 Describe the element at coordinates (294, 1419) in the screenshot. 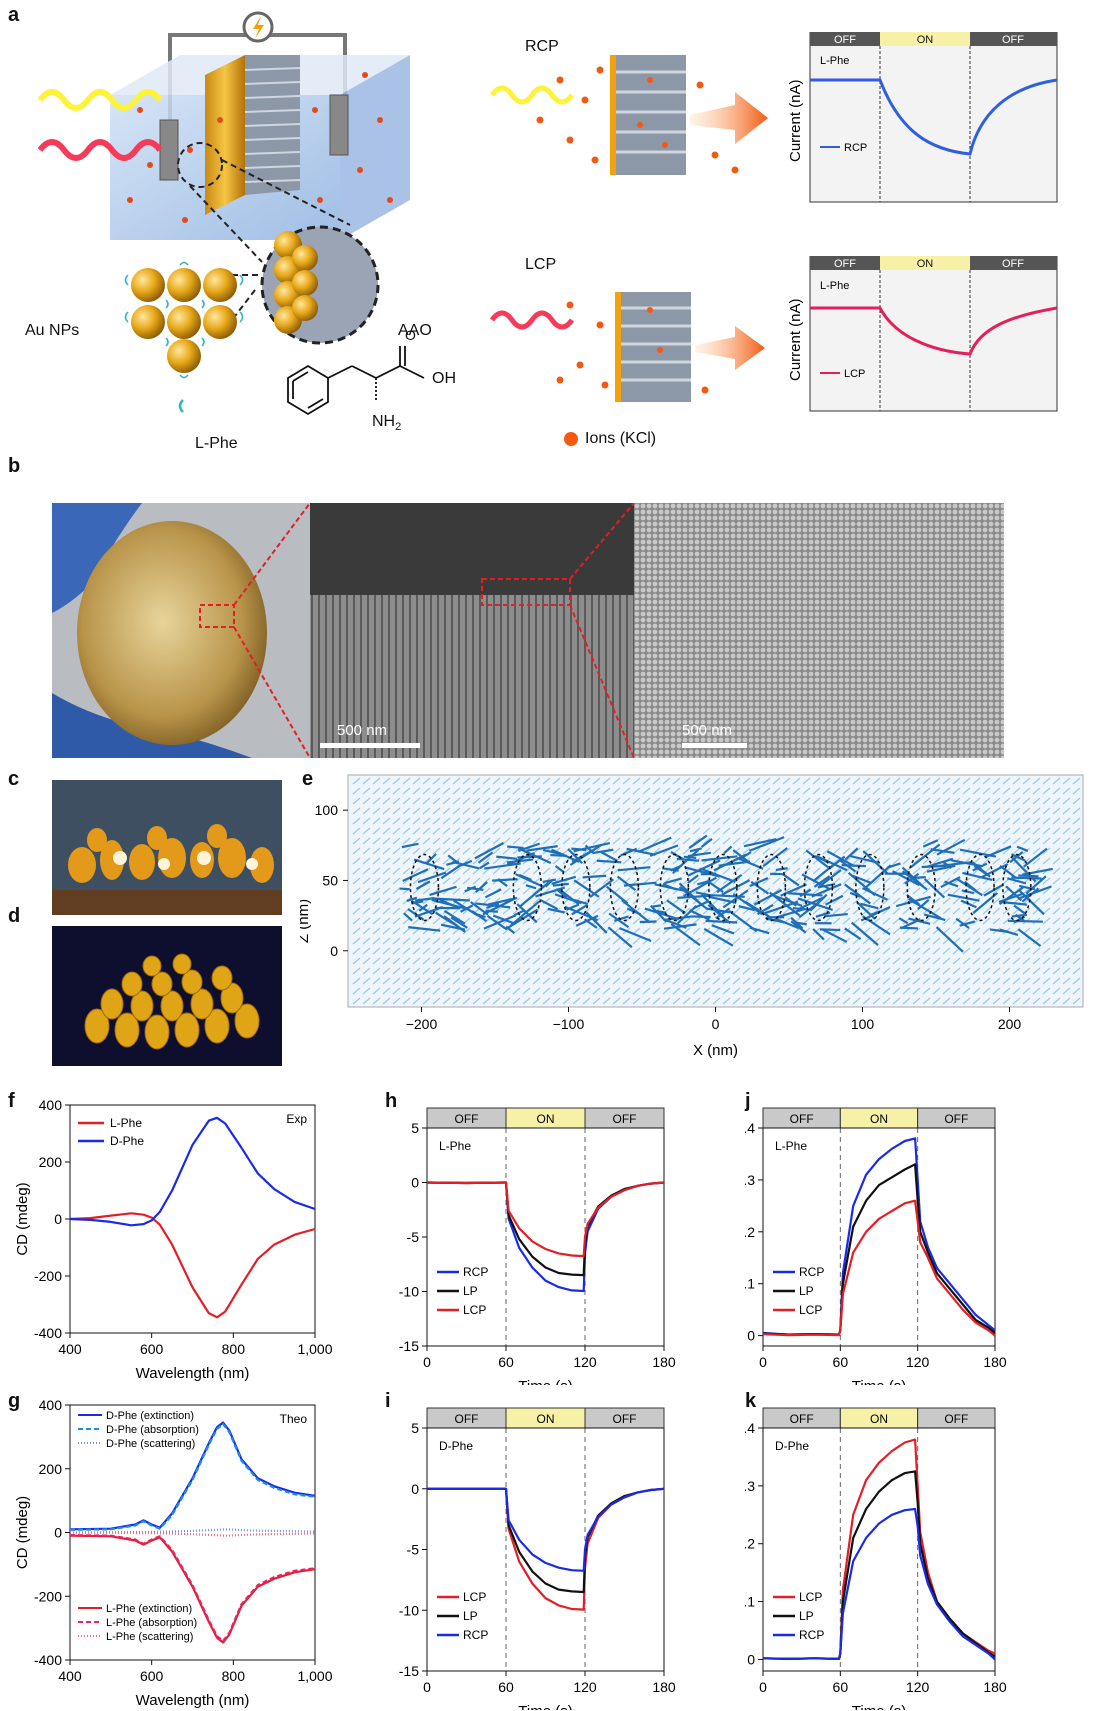

I see `annotation: Theo` at that location.